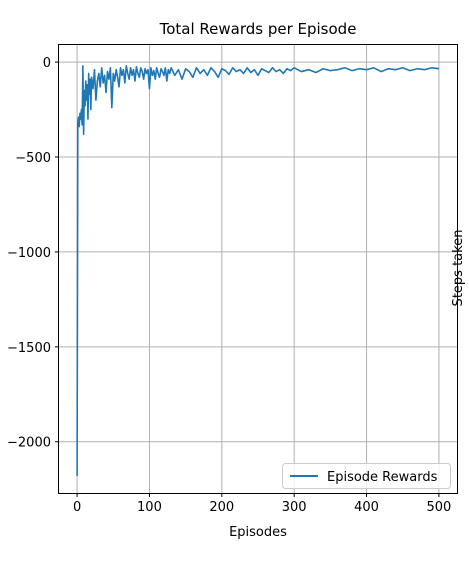 This screenshot has width=469, height=564. What do you see at coordinates (258, 29) in the screenshot?
I see `chart-title: Total Rewards per Episode` at bounding box center [258, 29].